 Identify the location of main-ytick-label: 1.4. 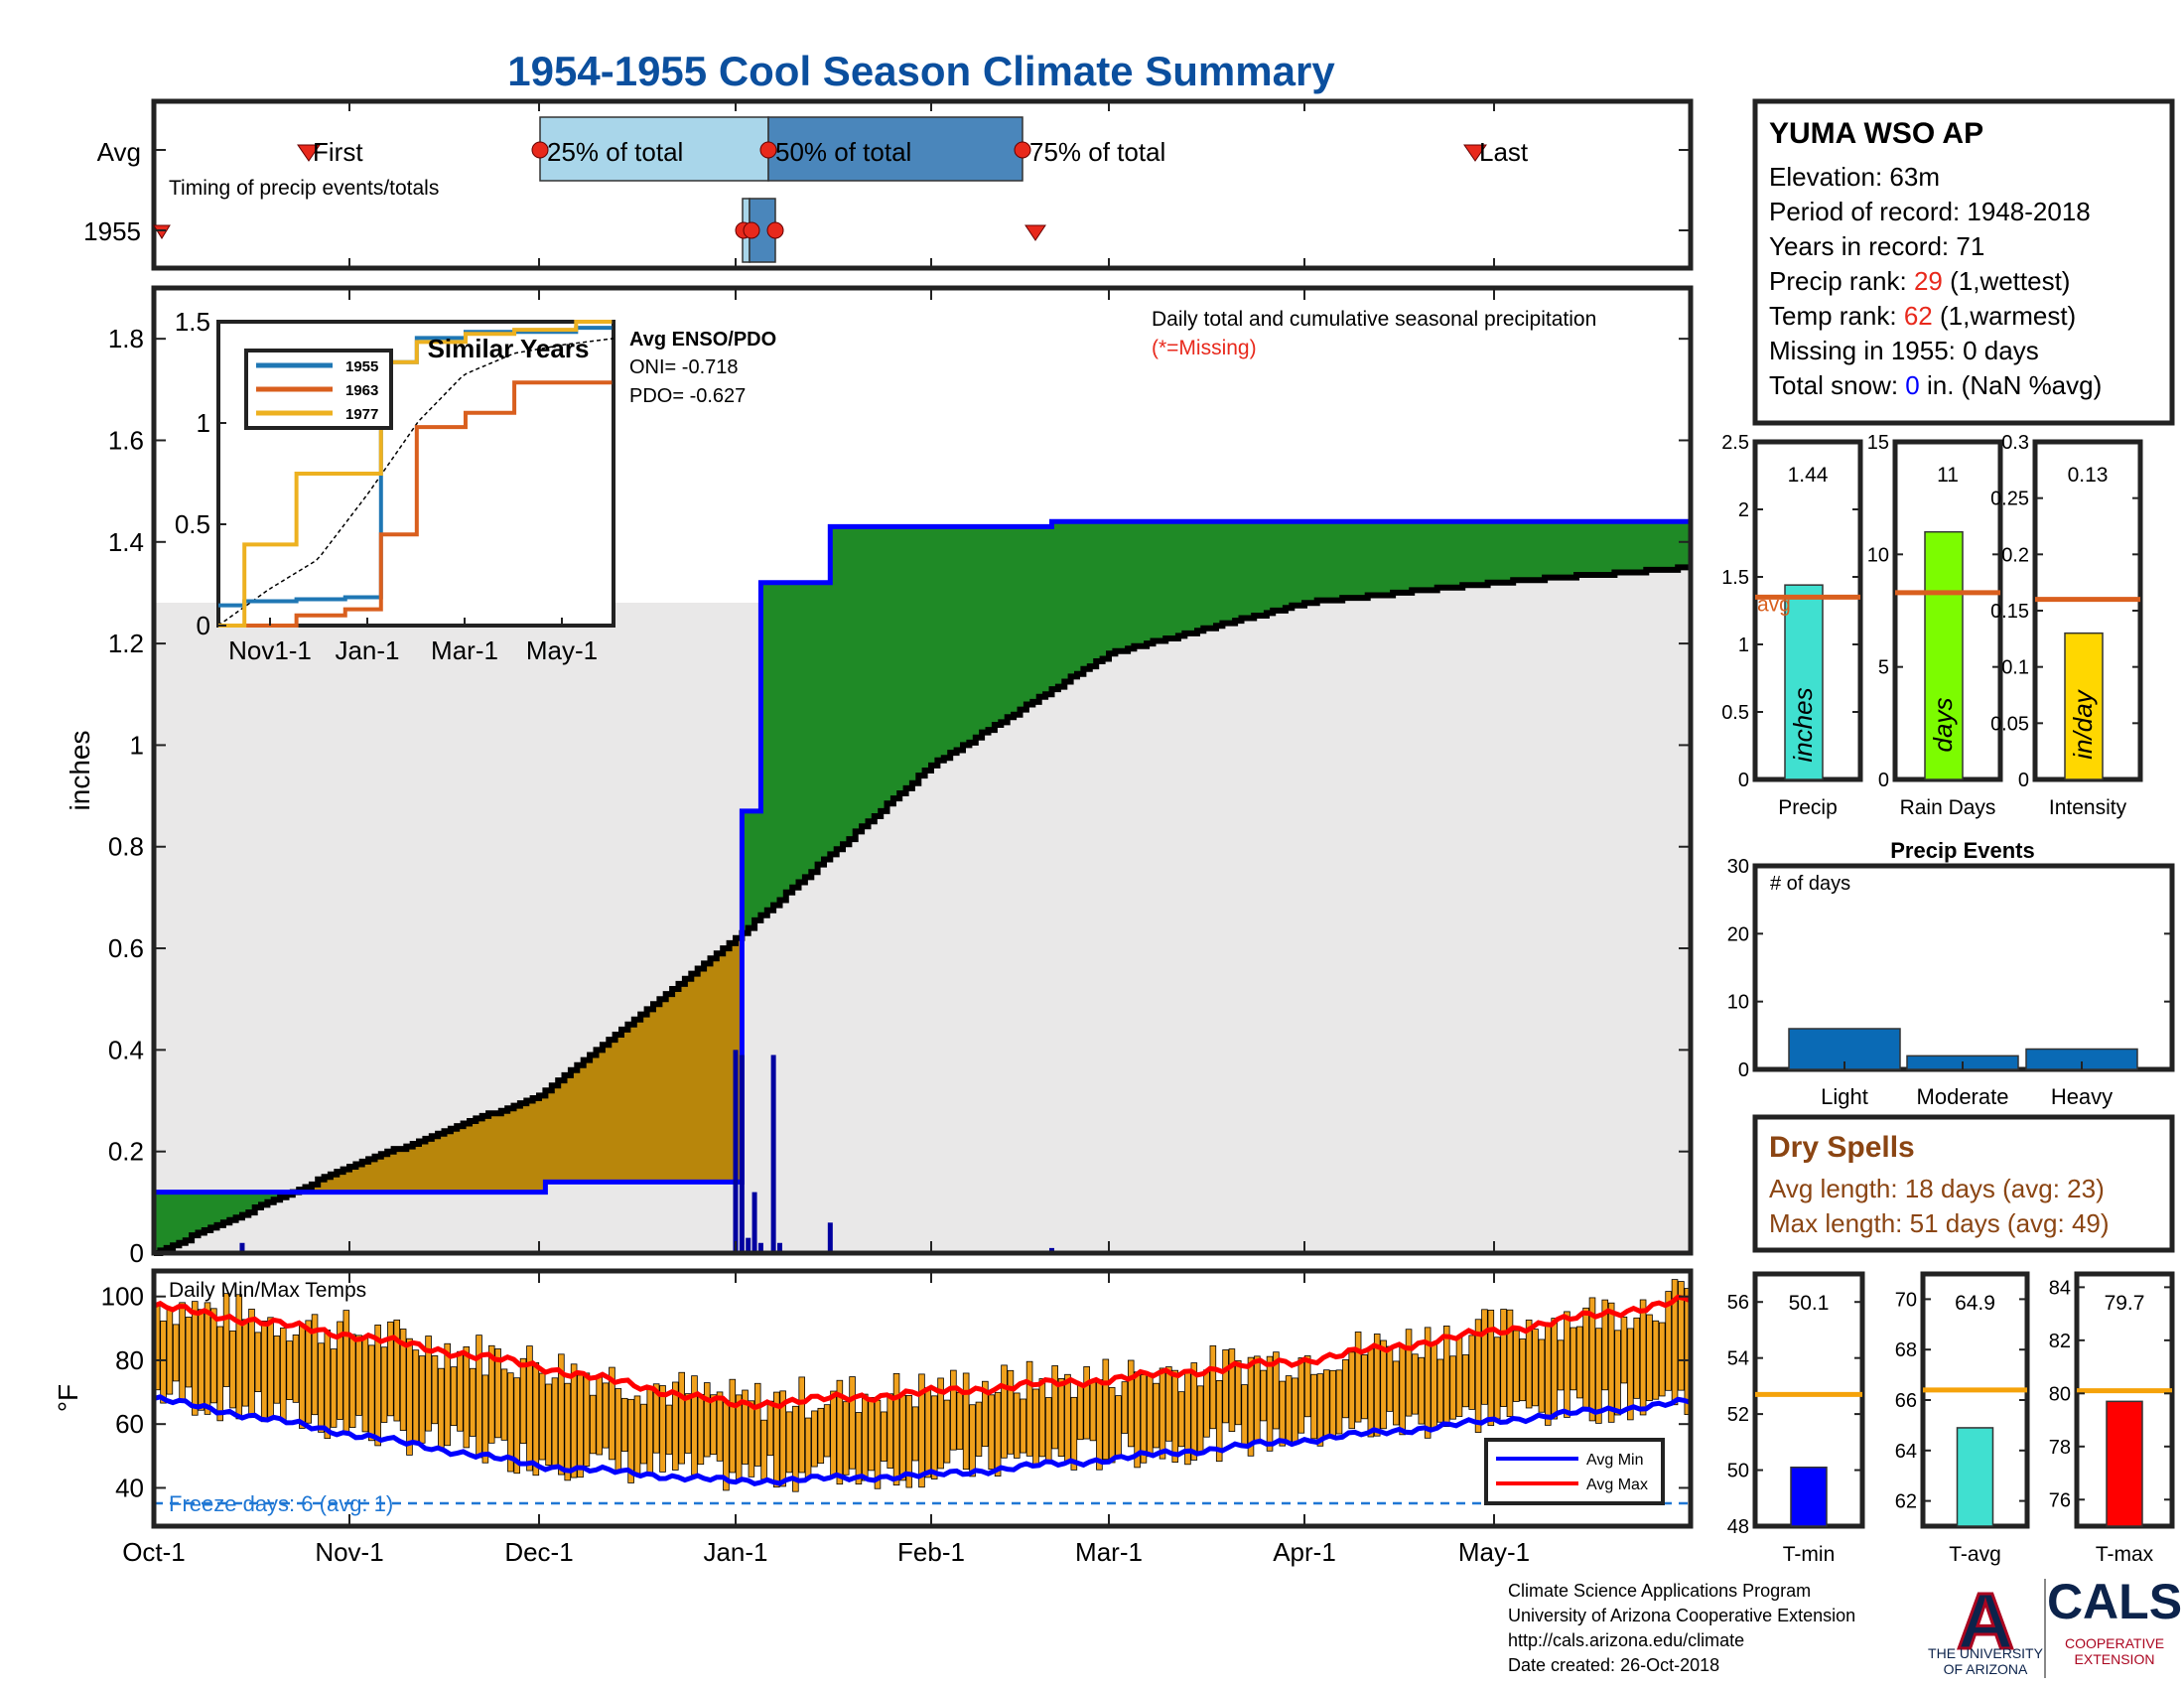
(126, 542).